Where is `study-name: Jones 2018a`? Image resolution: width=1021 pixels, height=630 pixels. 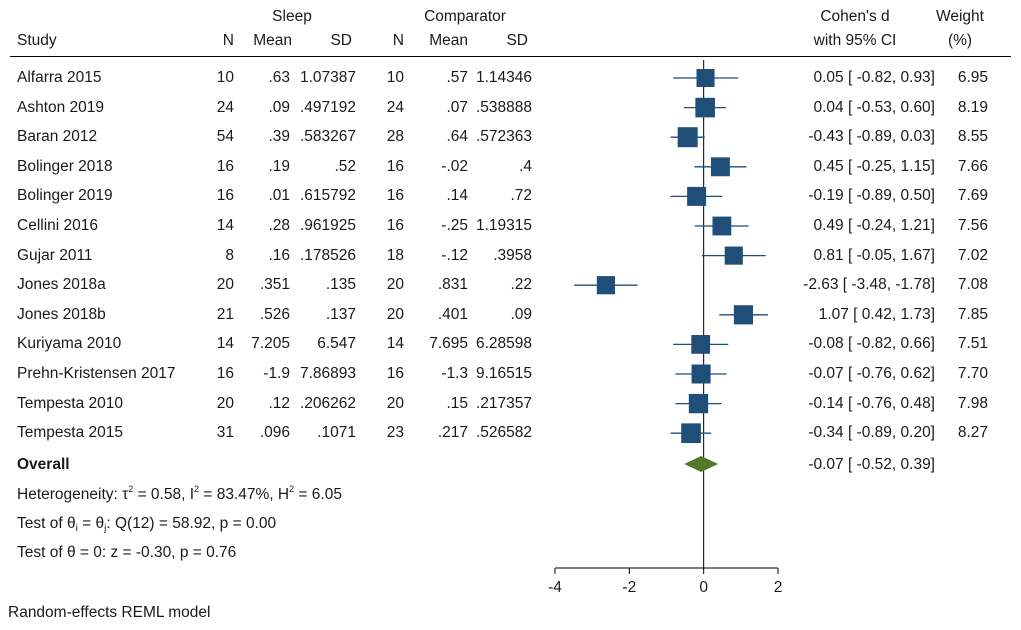 study-name: Jones 2018a is located at coordinates (61, 285).